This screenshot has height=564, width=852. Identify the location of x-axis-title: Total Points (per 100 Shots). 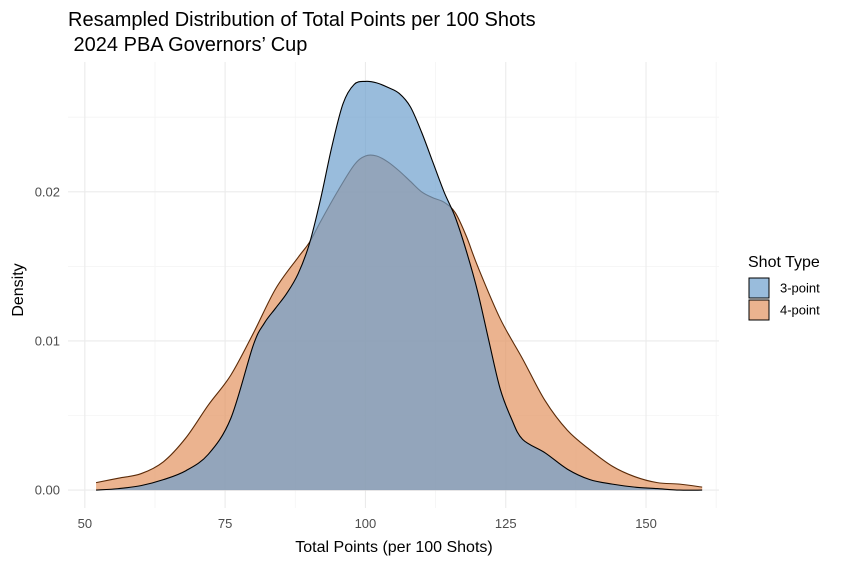
(393, 547).